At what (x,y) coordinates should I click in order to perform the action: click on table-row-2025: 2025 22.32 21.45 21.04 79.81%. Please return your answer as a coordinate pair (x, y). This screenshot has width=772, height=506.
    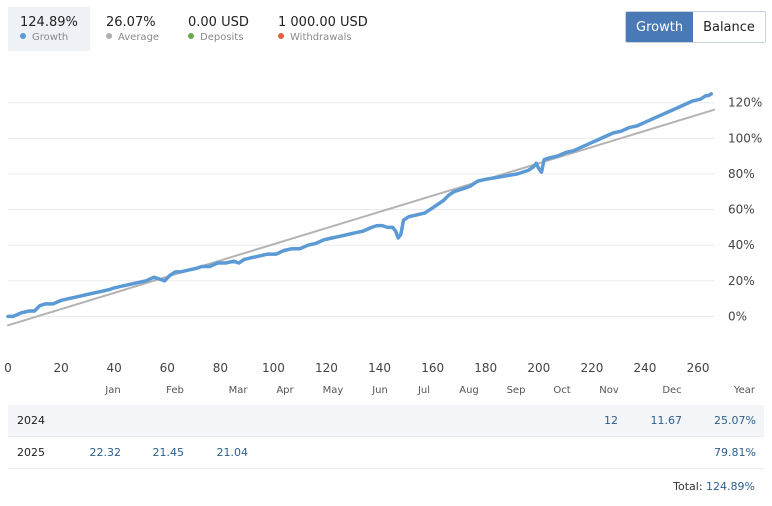
    Looking at the image, I should click on (386, 452).